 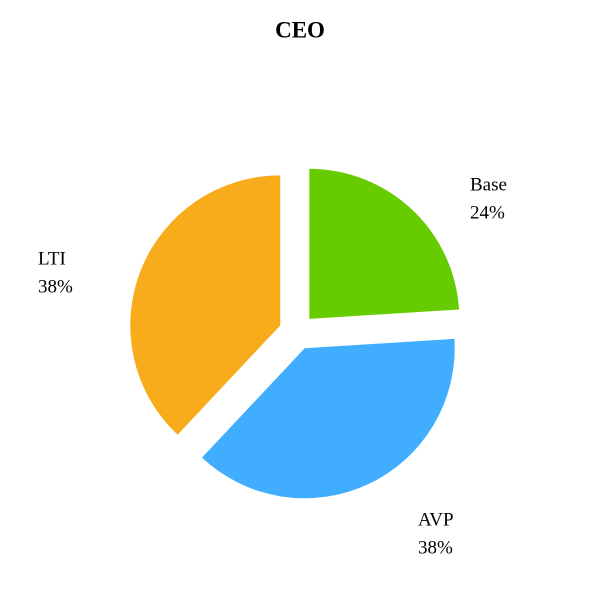 I want to click on slice-label: AVP, so click(x=436, y=519).